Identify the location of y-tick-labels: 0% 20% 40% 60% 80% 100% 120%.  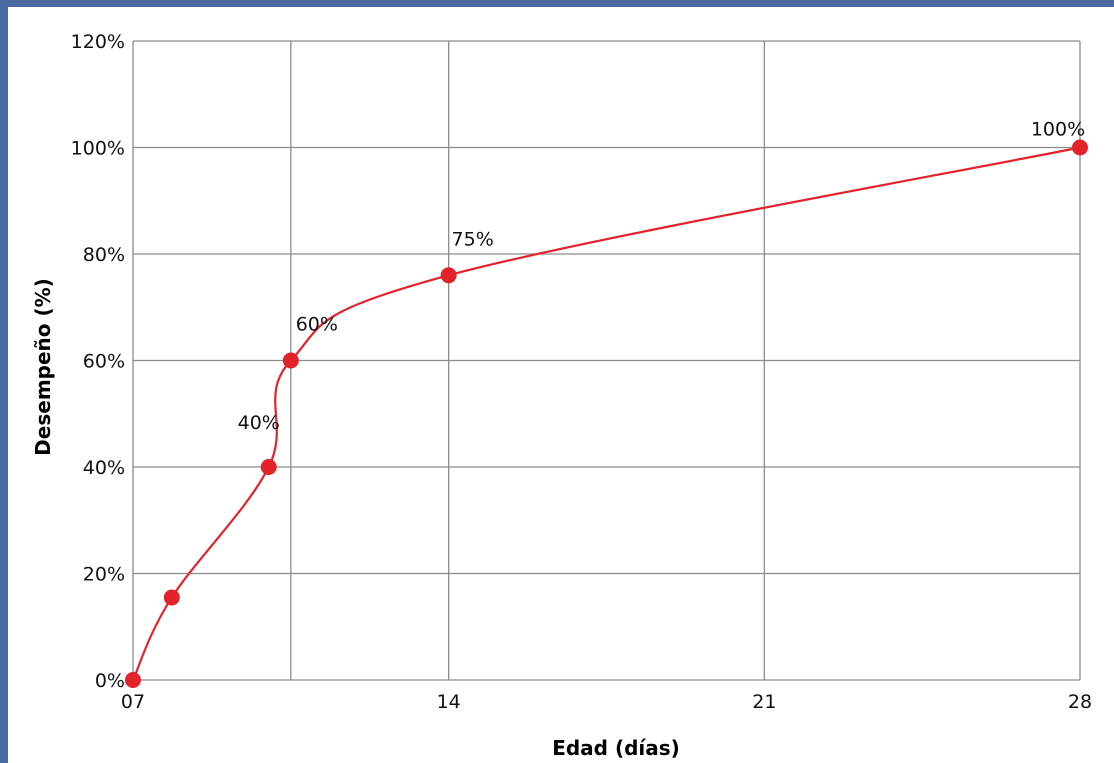
(98, 361).